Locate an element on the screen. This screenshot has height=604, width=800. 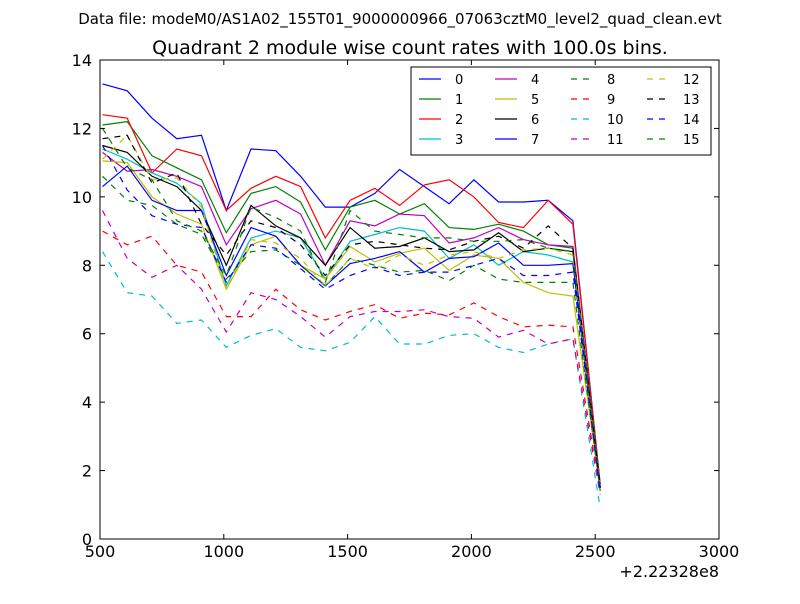
legend-box is located at coordinates (561, 111).